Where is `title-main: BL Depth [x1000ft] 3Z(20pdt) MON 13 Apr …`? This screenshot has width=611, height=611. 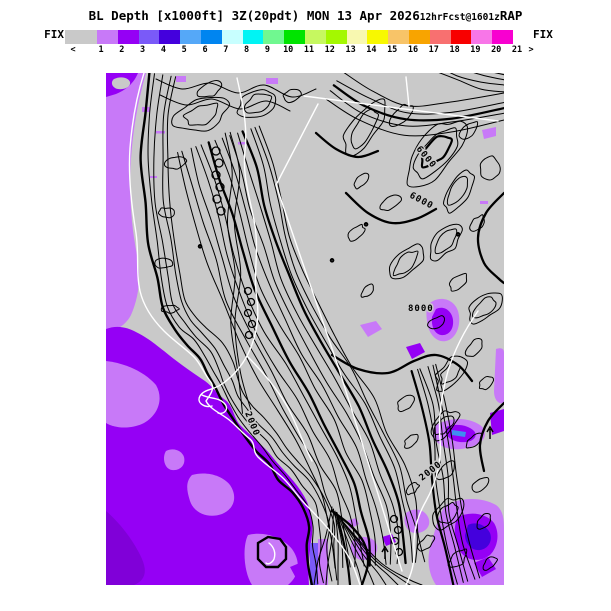 title-main: BL Depth [x1000ft] 3Z(20pdt) MON 13 Apr … is located at coordinates (254, 15).